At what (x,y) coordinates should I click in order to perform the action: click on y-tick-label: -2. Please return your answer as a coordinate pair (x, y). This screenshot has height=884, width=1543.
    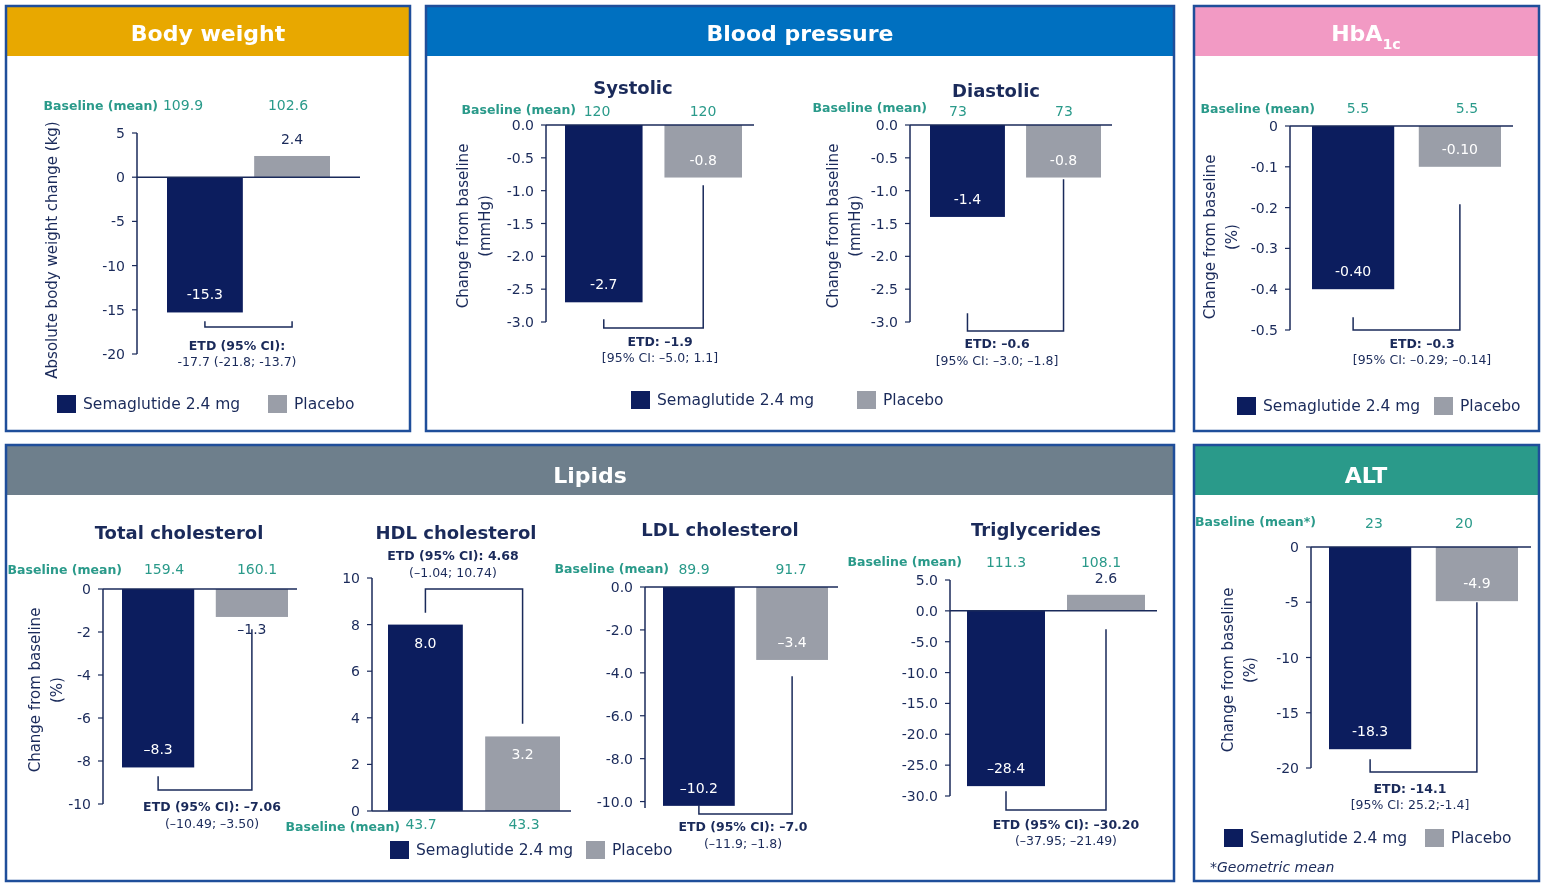
    Looking at the image, I should click on (84, 632).